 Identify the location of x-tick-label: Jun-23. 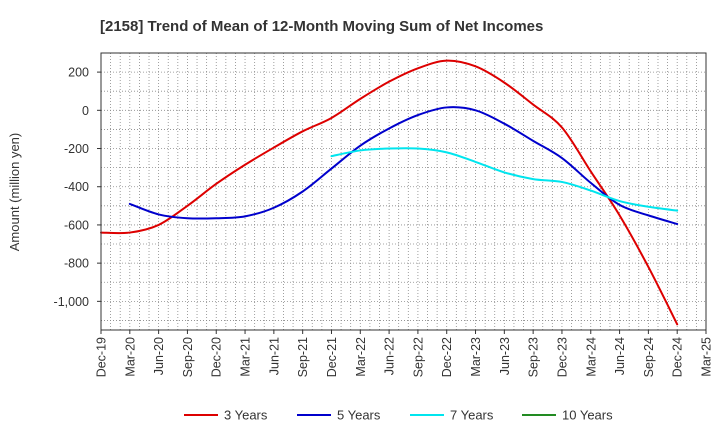
(505, 356).